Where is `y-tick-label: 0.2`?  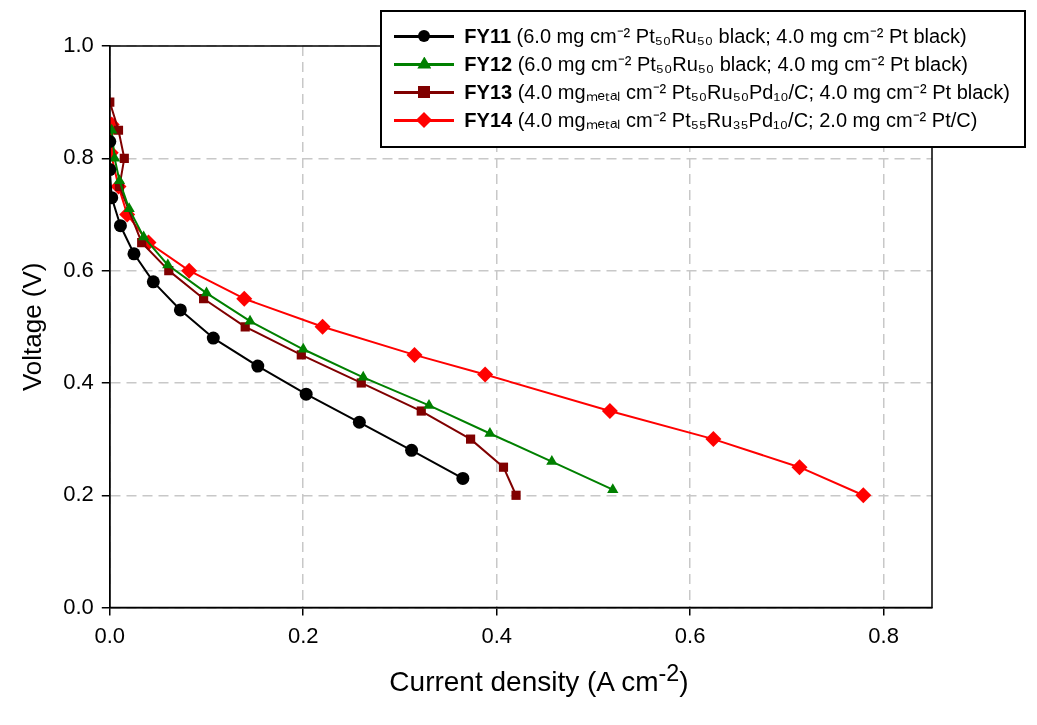
y-tick-label: 0.2 is located at coordinates (78, 494).